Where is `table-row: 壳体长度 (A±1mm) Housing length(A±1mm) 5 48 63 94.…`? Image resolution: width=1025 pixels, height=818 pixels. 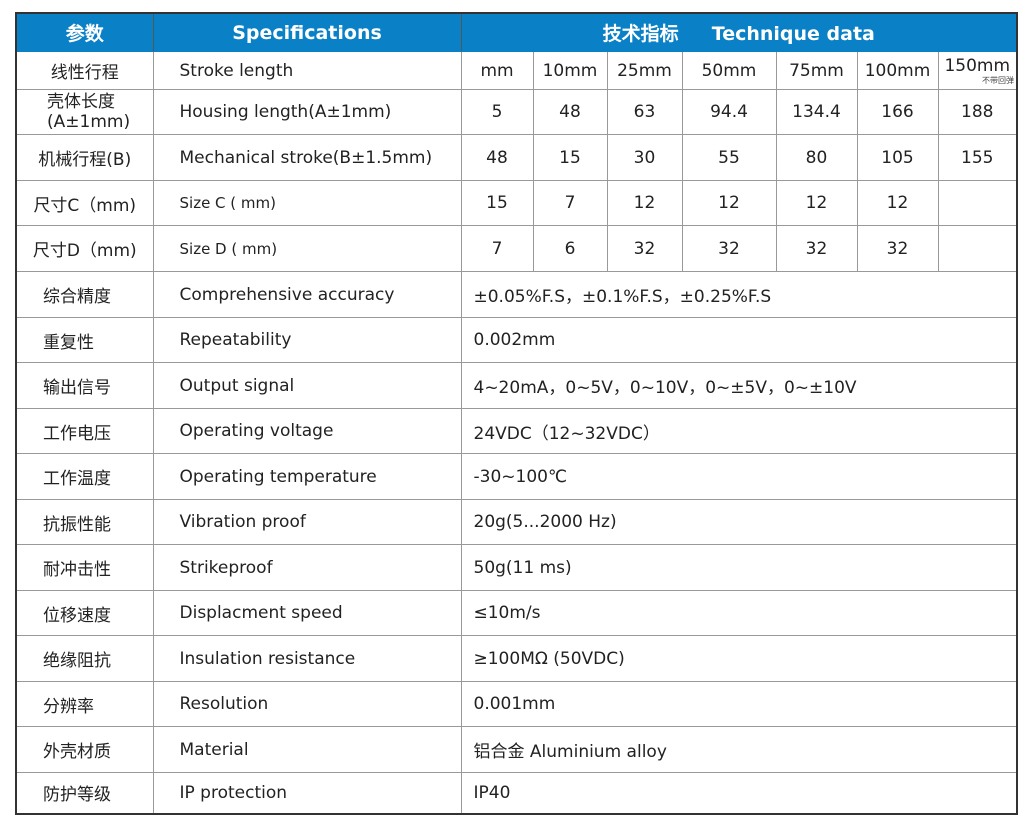
table-row: 壳体长度 (A±1mm) Housing length(A±1mm) 5 48 63 94.… is located at coordinates (516, 112).